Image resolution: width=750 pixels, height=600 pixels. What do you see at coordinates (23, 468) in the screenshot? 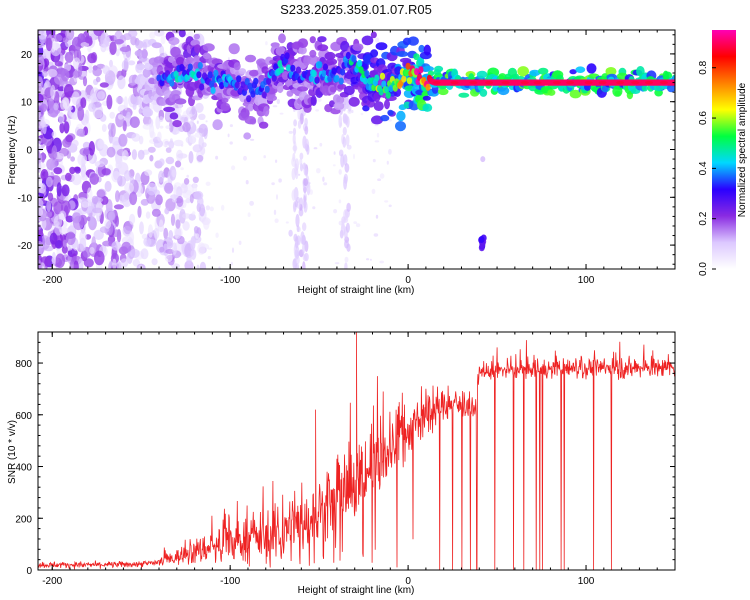
I see `y-tick-label: 400` at bounding box center [23, 468].